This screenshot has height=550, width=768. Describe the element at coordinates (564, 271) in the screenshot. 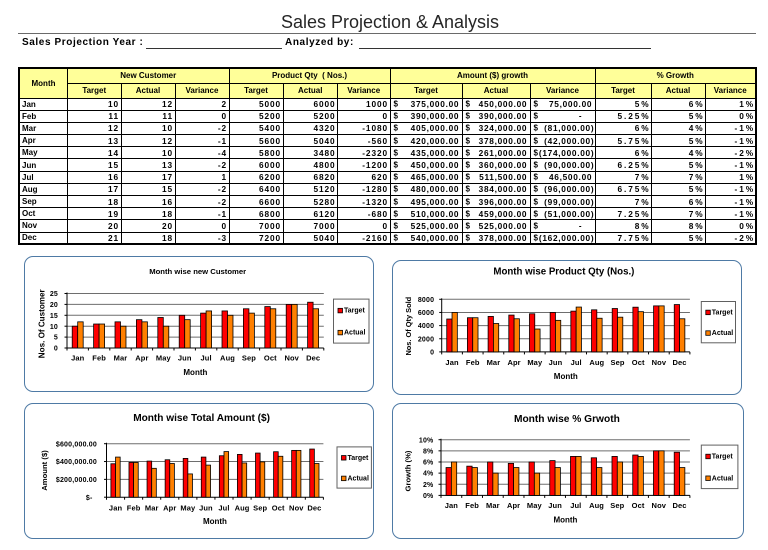

I see `svg-text: Month wise Product Qty (Nos.)` at that location.